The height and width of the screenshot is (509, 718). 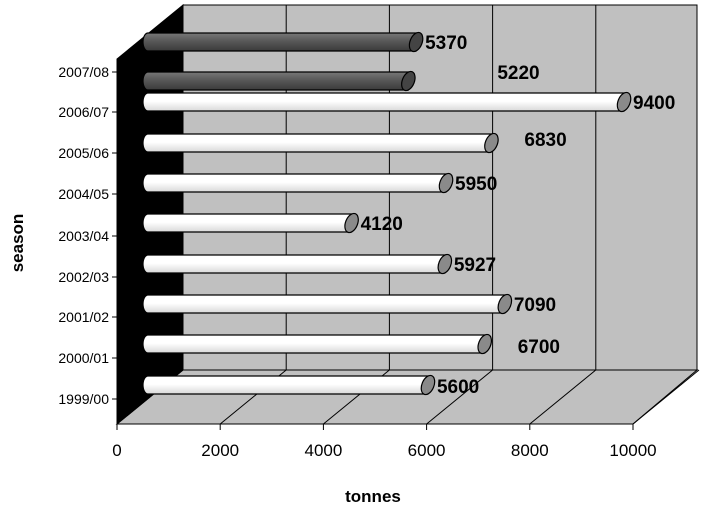 I want to click on data-label: 6700, so click(x=539, y=347).